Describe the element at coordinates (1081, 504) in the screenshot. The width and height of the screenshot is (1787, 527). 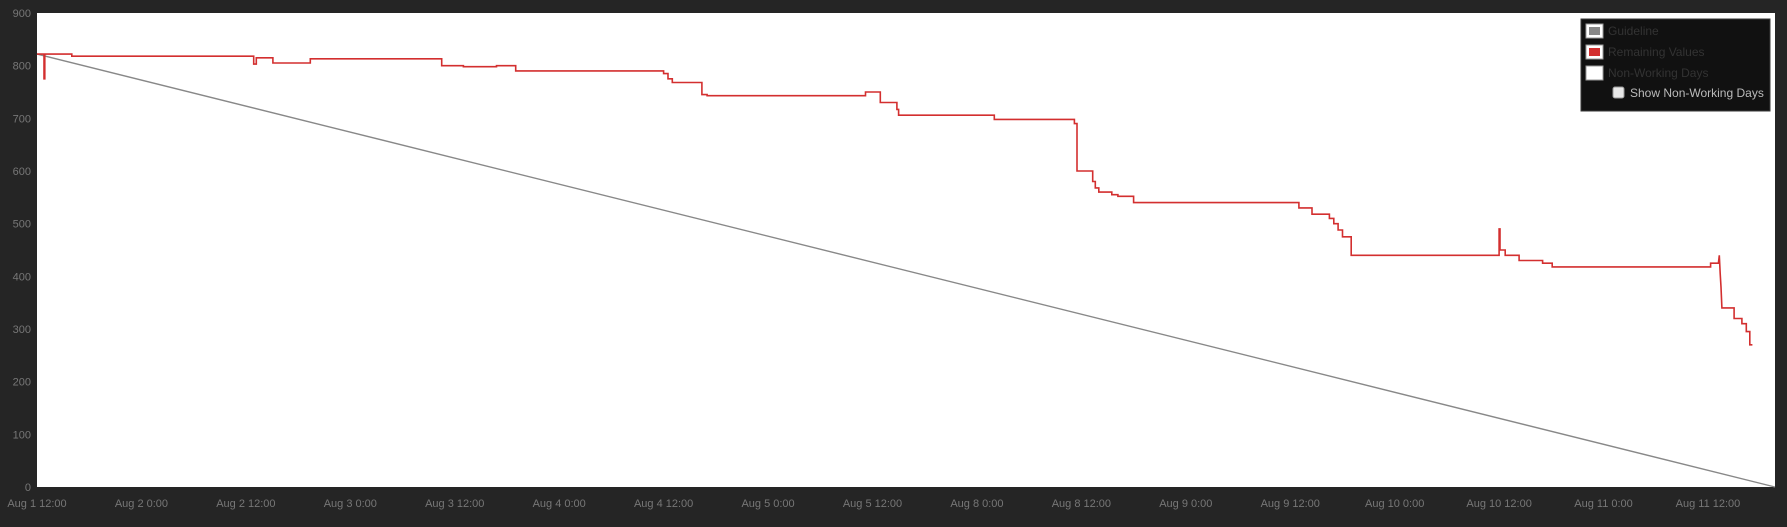
I see `x-tick-label: Aug 8 12:00` at that location.